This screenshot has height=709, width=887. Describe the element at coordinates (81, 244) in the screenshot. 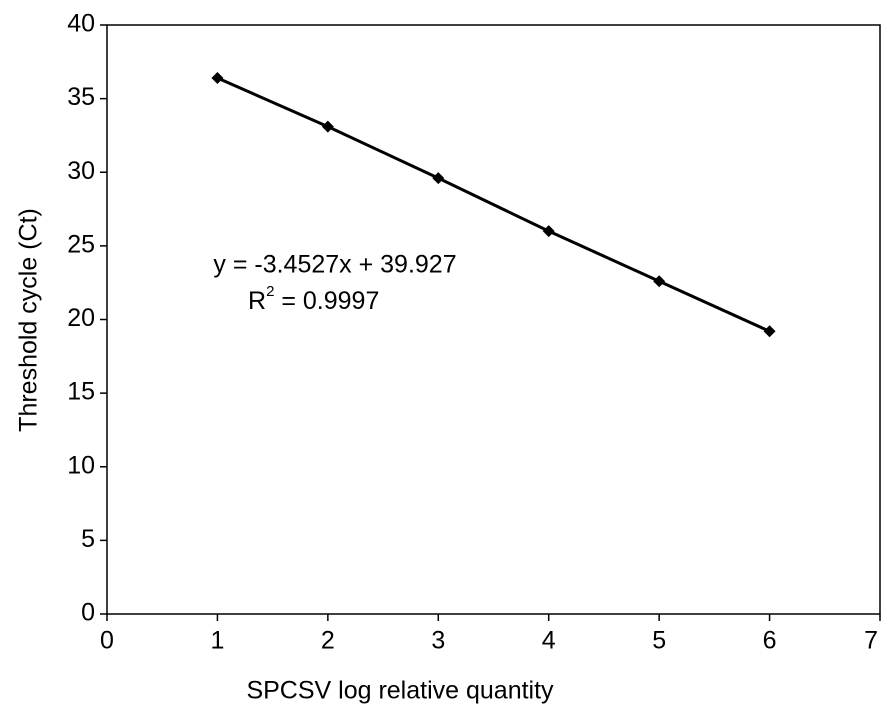

I see `y-tick-label: 25` at that location.